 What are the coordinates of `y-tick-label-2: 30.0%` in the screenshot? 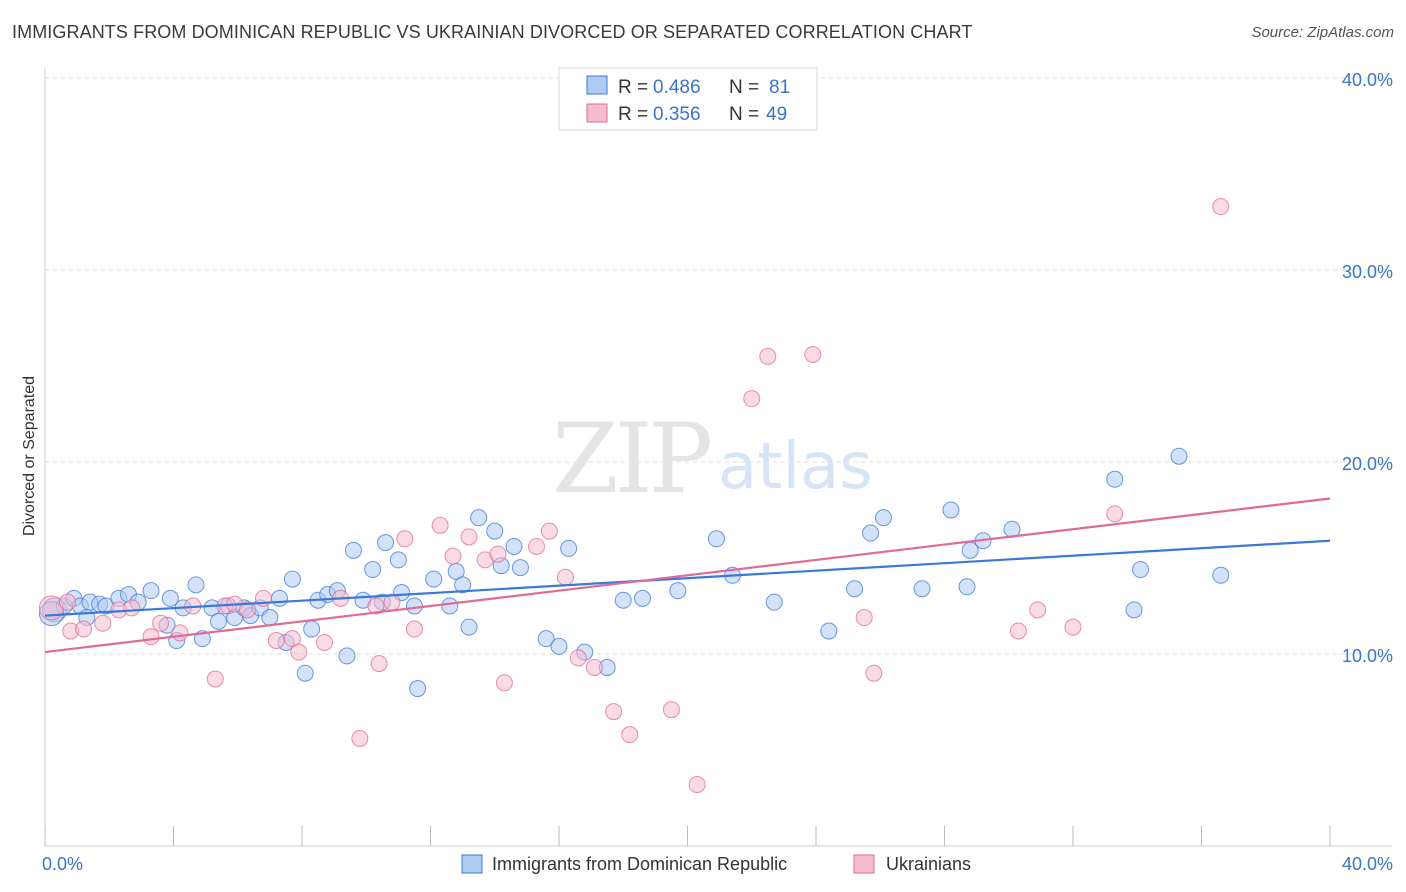 It's located at (1367, 272).